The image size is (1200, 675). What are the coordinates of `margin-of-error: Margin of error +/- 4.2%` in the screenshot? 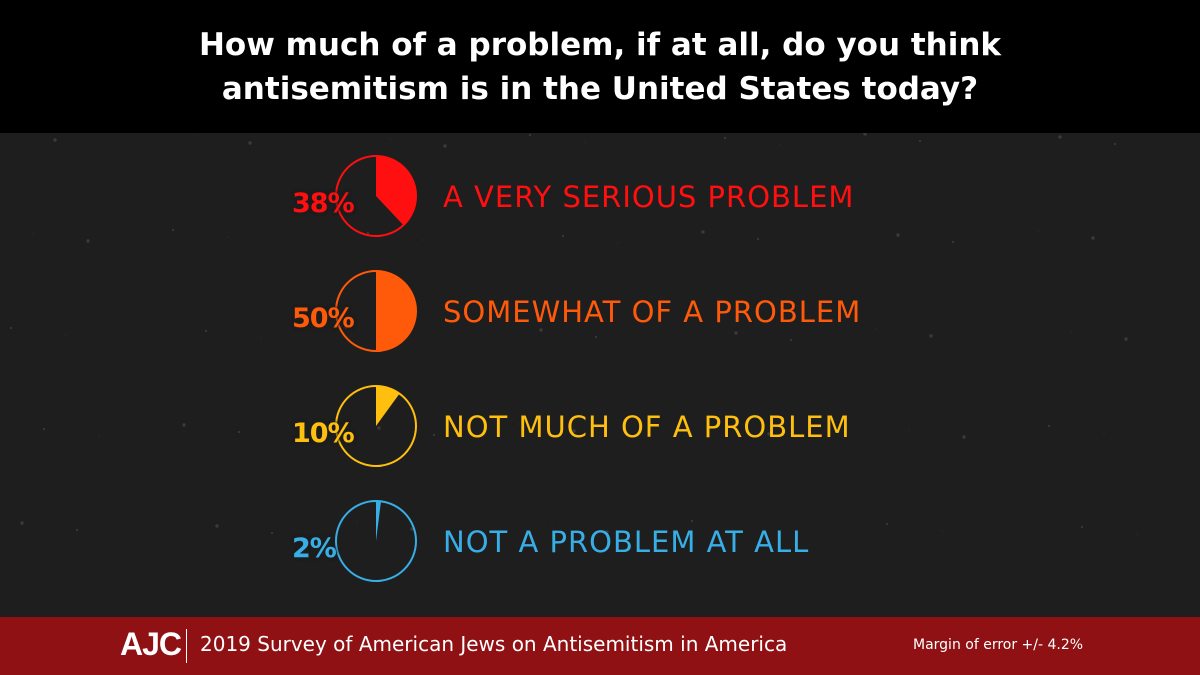 It's located at (998, 645).